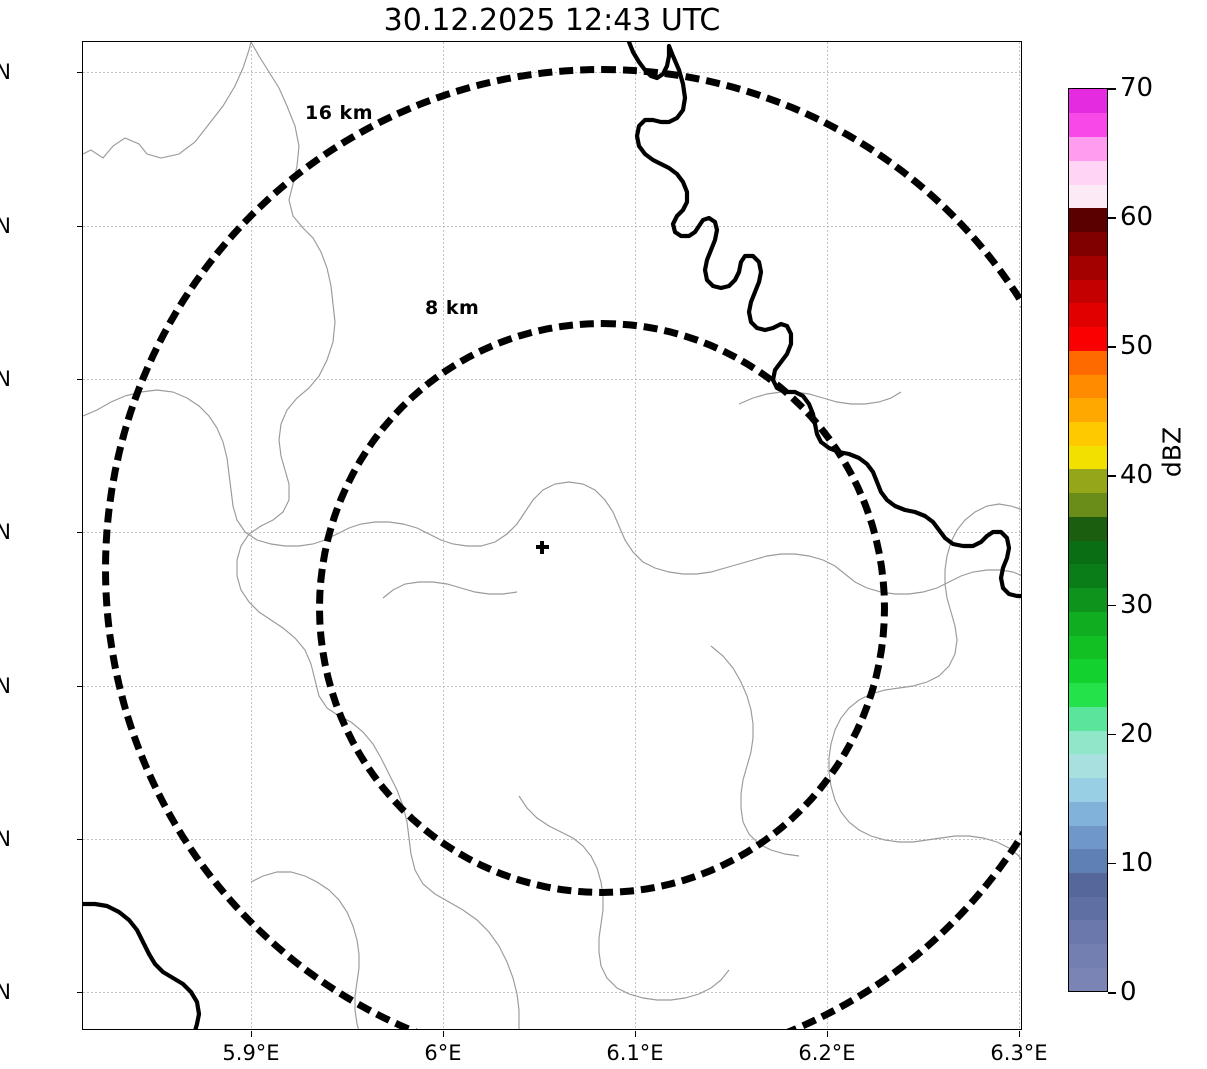 The width and height of the screenshot is (1207, 1069). I want to click on ytick-label: 50°N, so click(5, 72).